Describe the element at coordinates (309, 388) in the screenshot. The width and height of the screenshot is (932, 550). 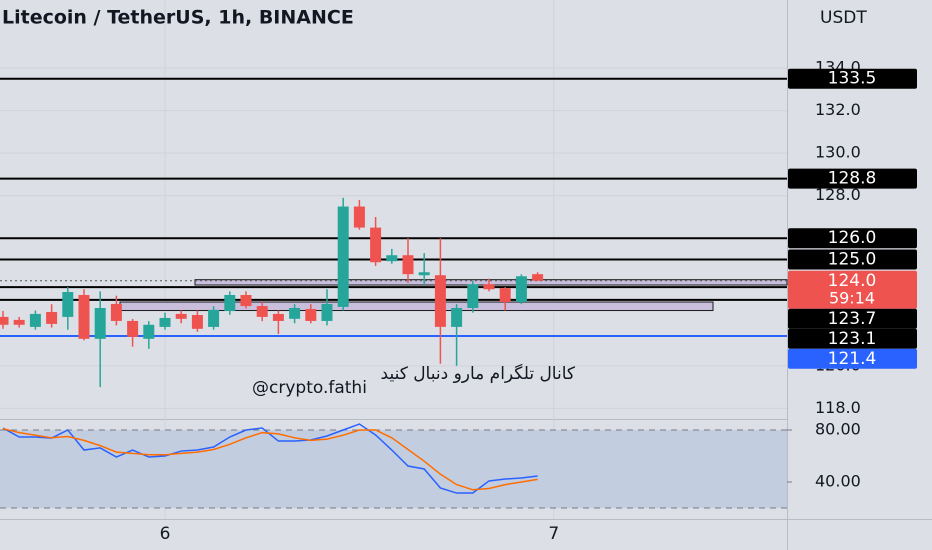
I see `annotation: @crypto.fathi` at that location.